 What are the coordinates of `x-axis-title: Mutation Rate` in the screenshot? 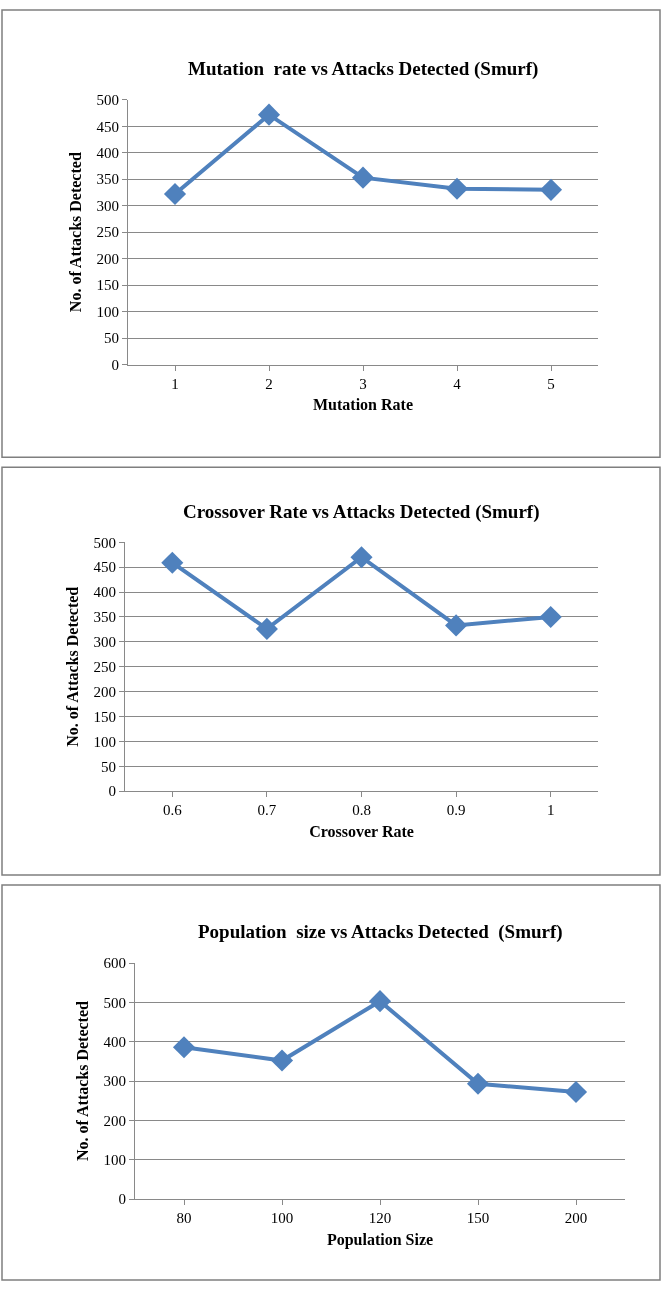 It's located at (363, 405).